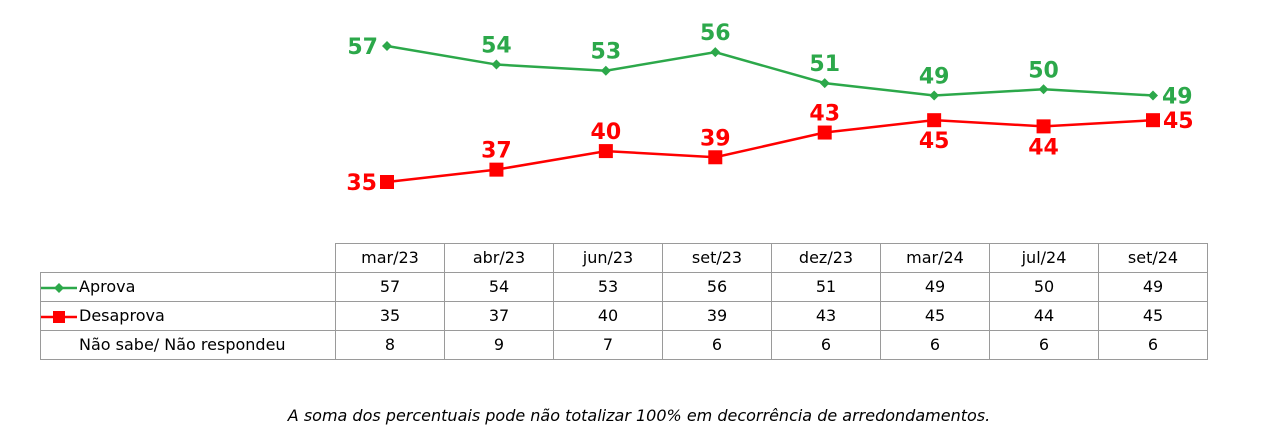 Image resolution: width=1278 pixels, height=442 pixels. I want to click on aprova-data-label: 51, so click(824, 64).